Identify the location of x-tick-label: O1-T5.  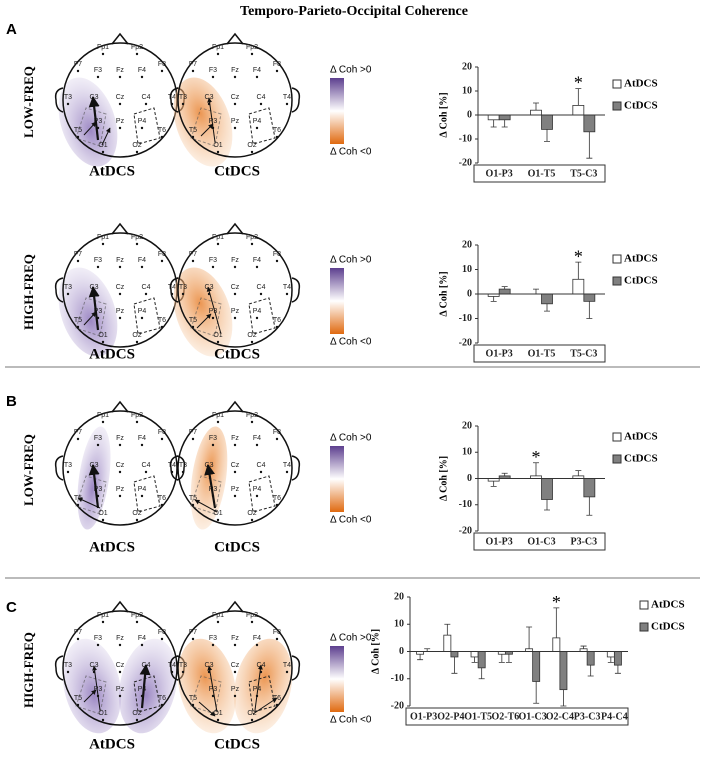
(478, 716).